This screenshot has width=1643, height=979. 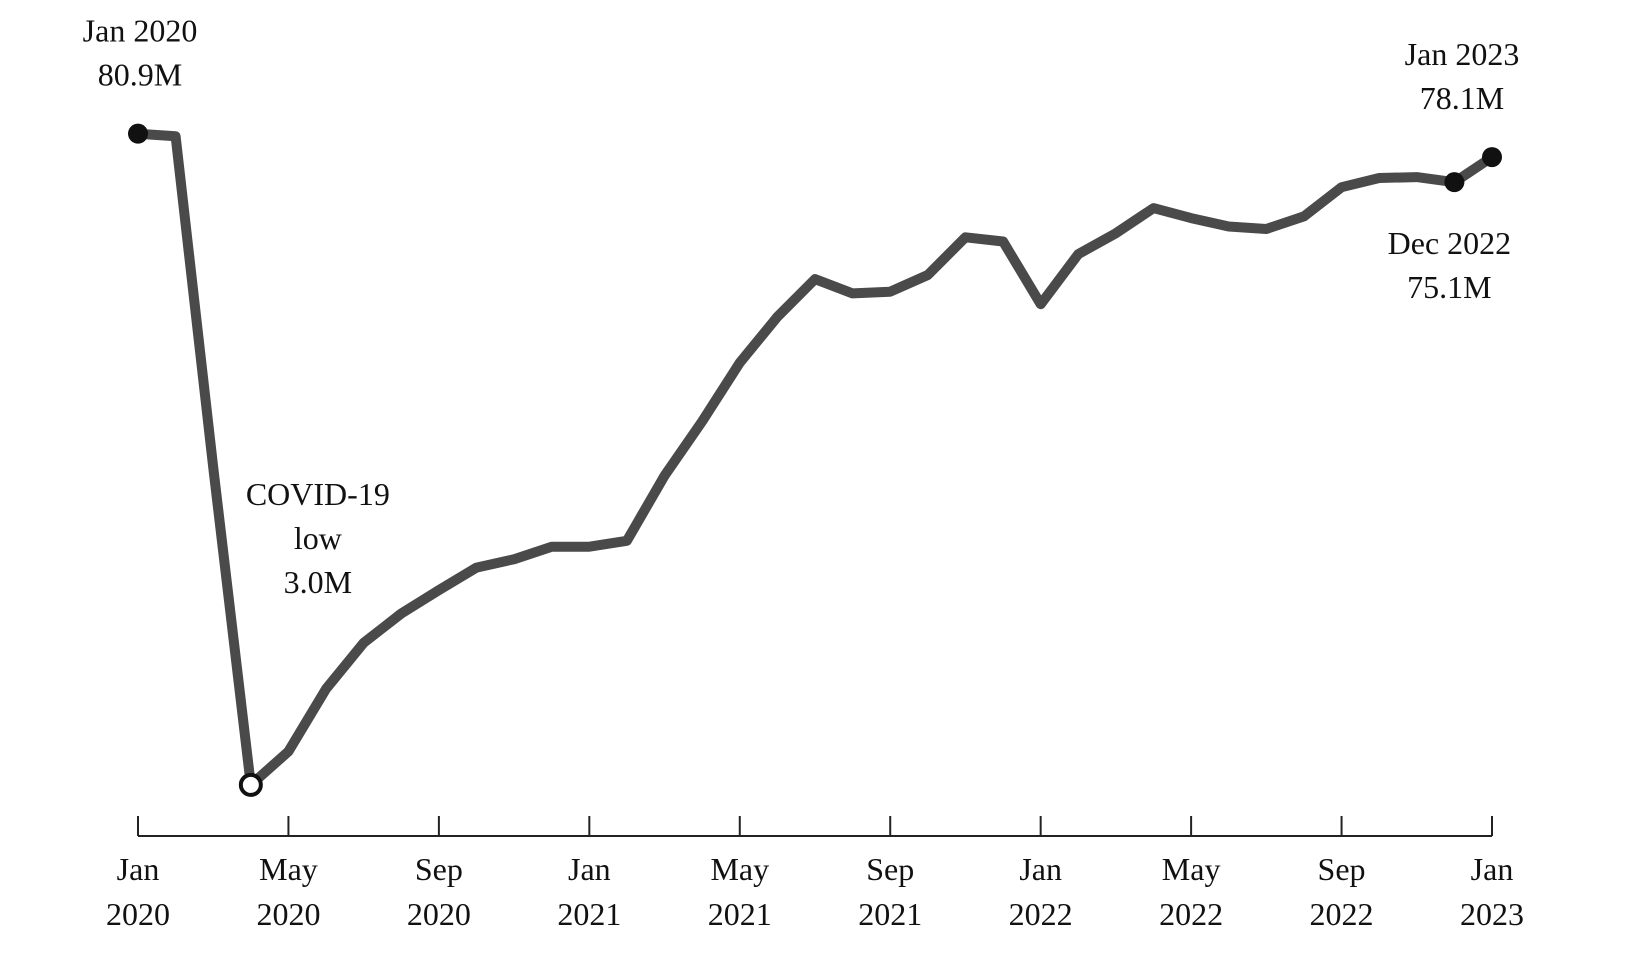 What do you see at coordinates (1462, 76) in the screenshot?
I see `annotation-label: Jan 2023 78.1M` at bounding box center [1462, 76].